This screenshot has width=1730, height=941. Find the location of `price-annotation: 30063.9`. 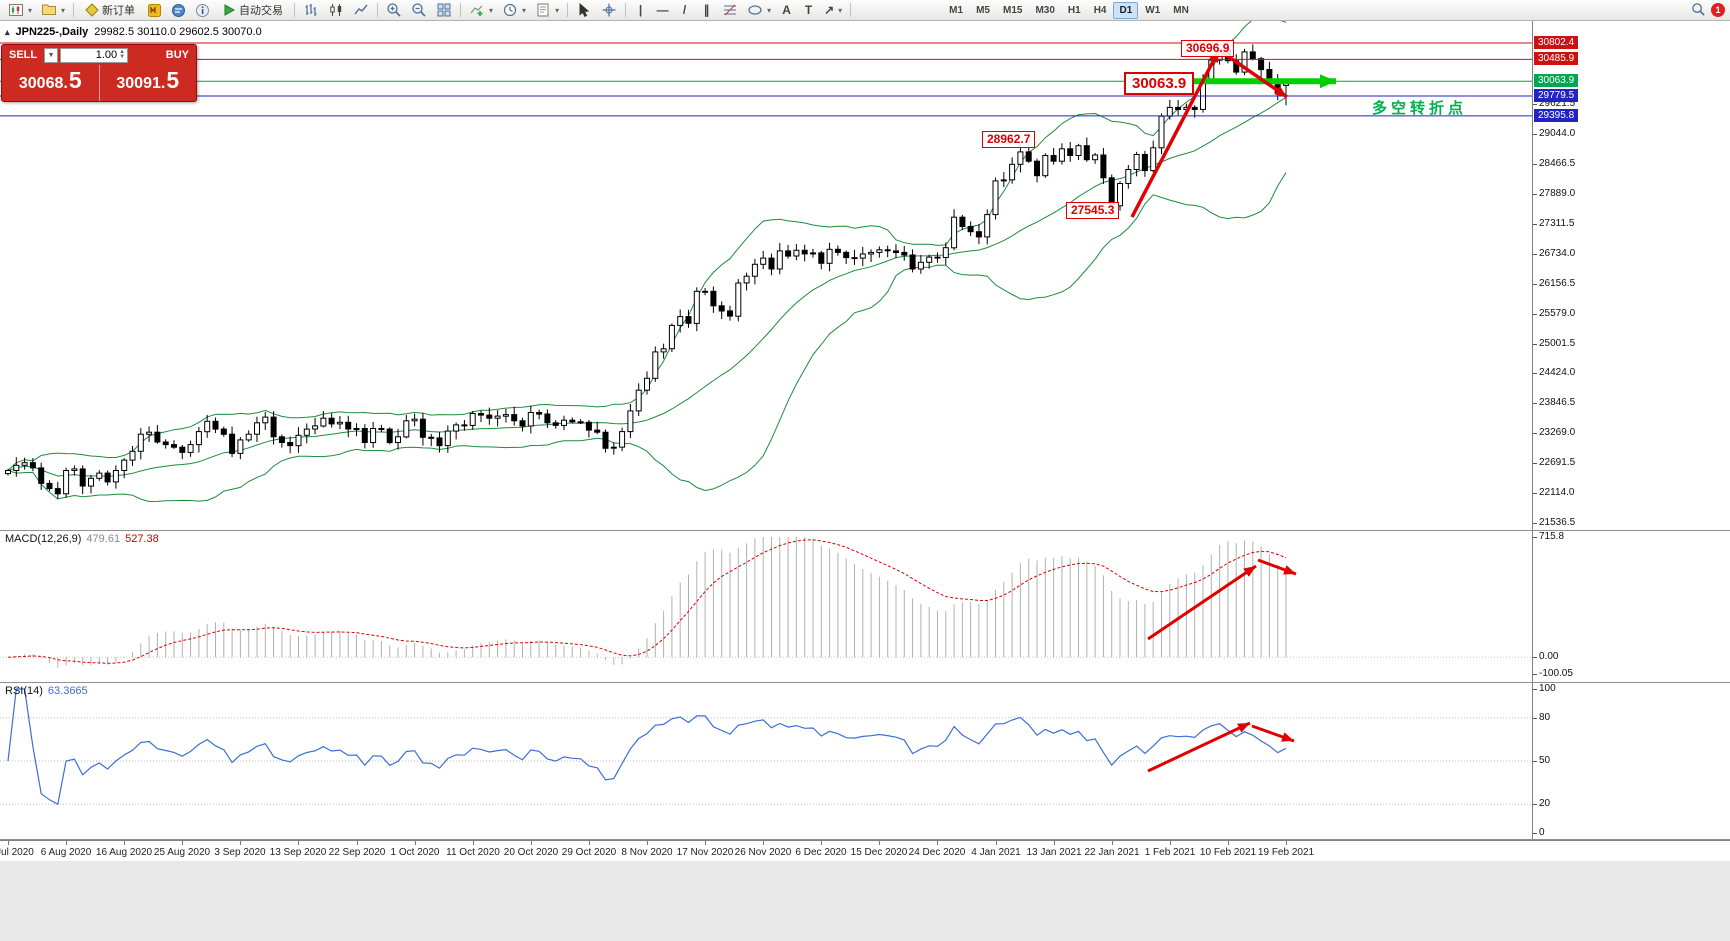

price-annotation: 30063.9 is located at coordinates (1159, 83).